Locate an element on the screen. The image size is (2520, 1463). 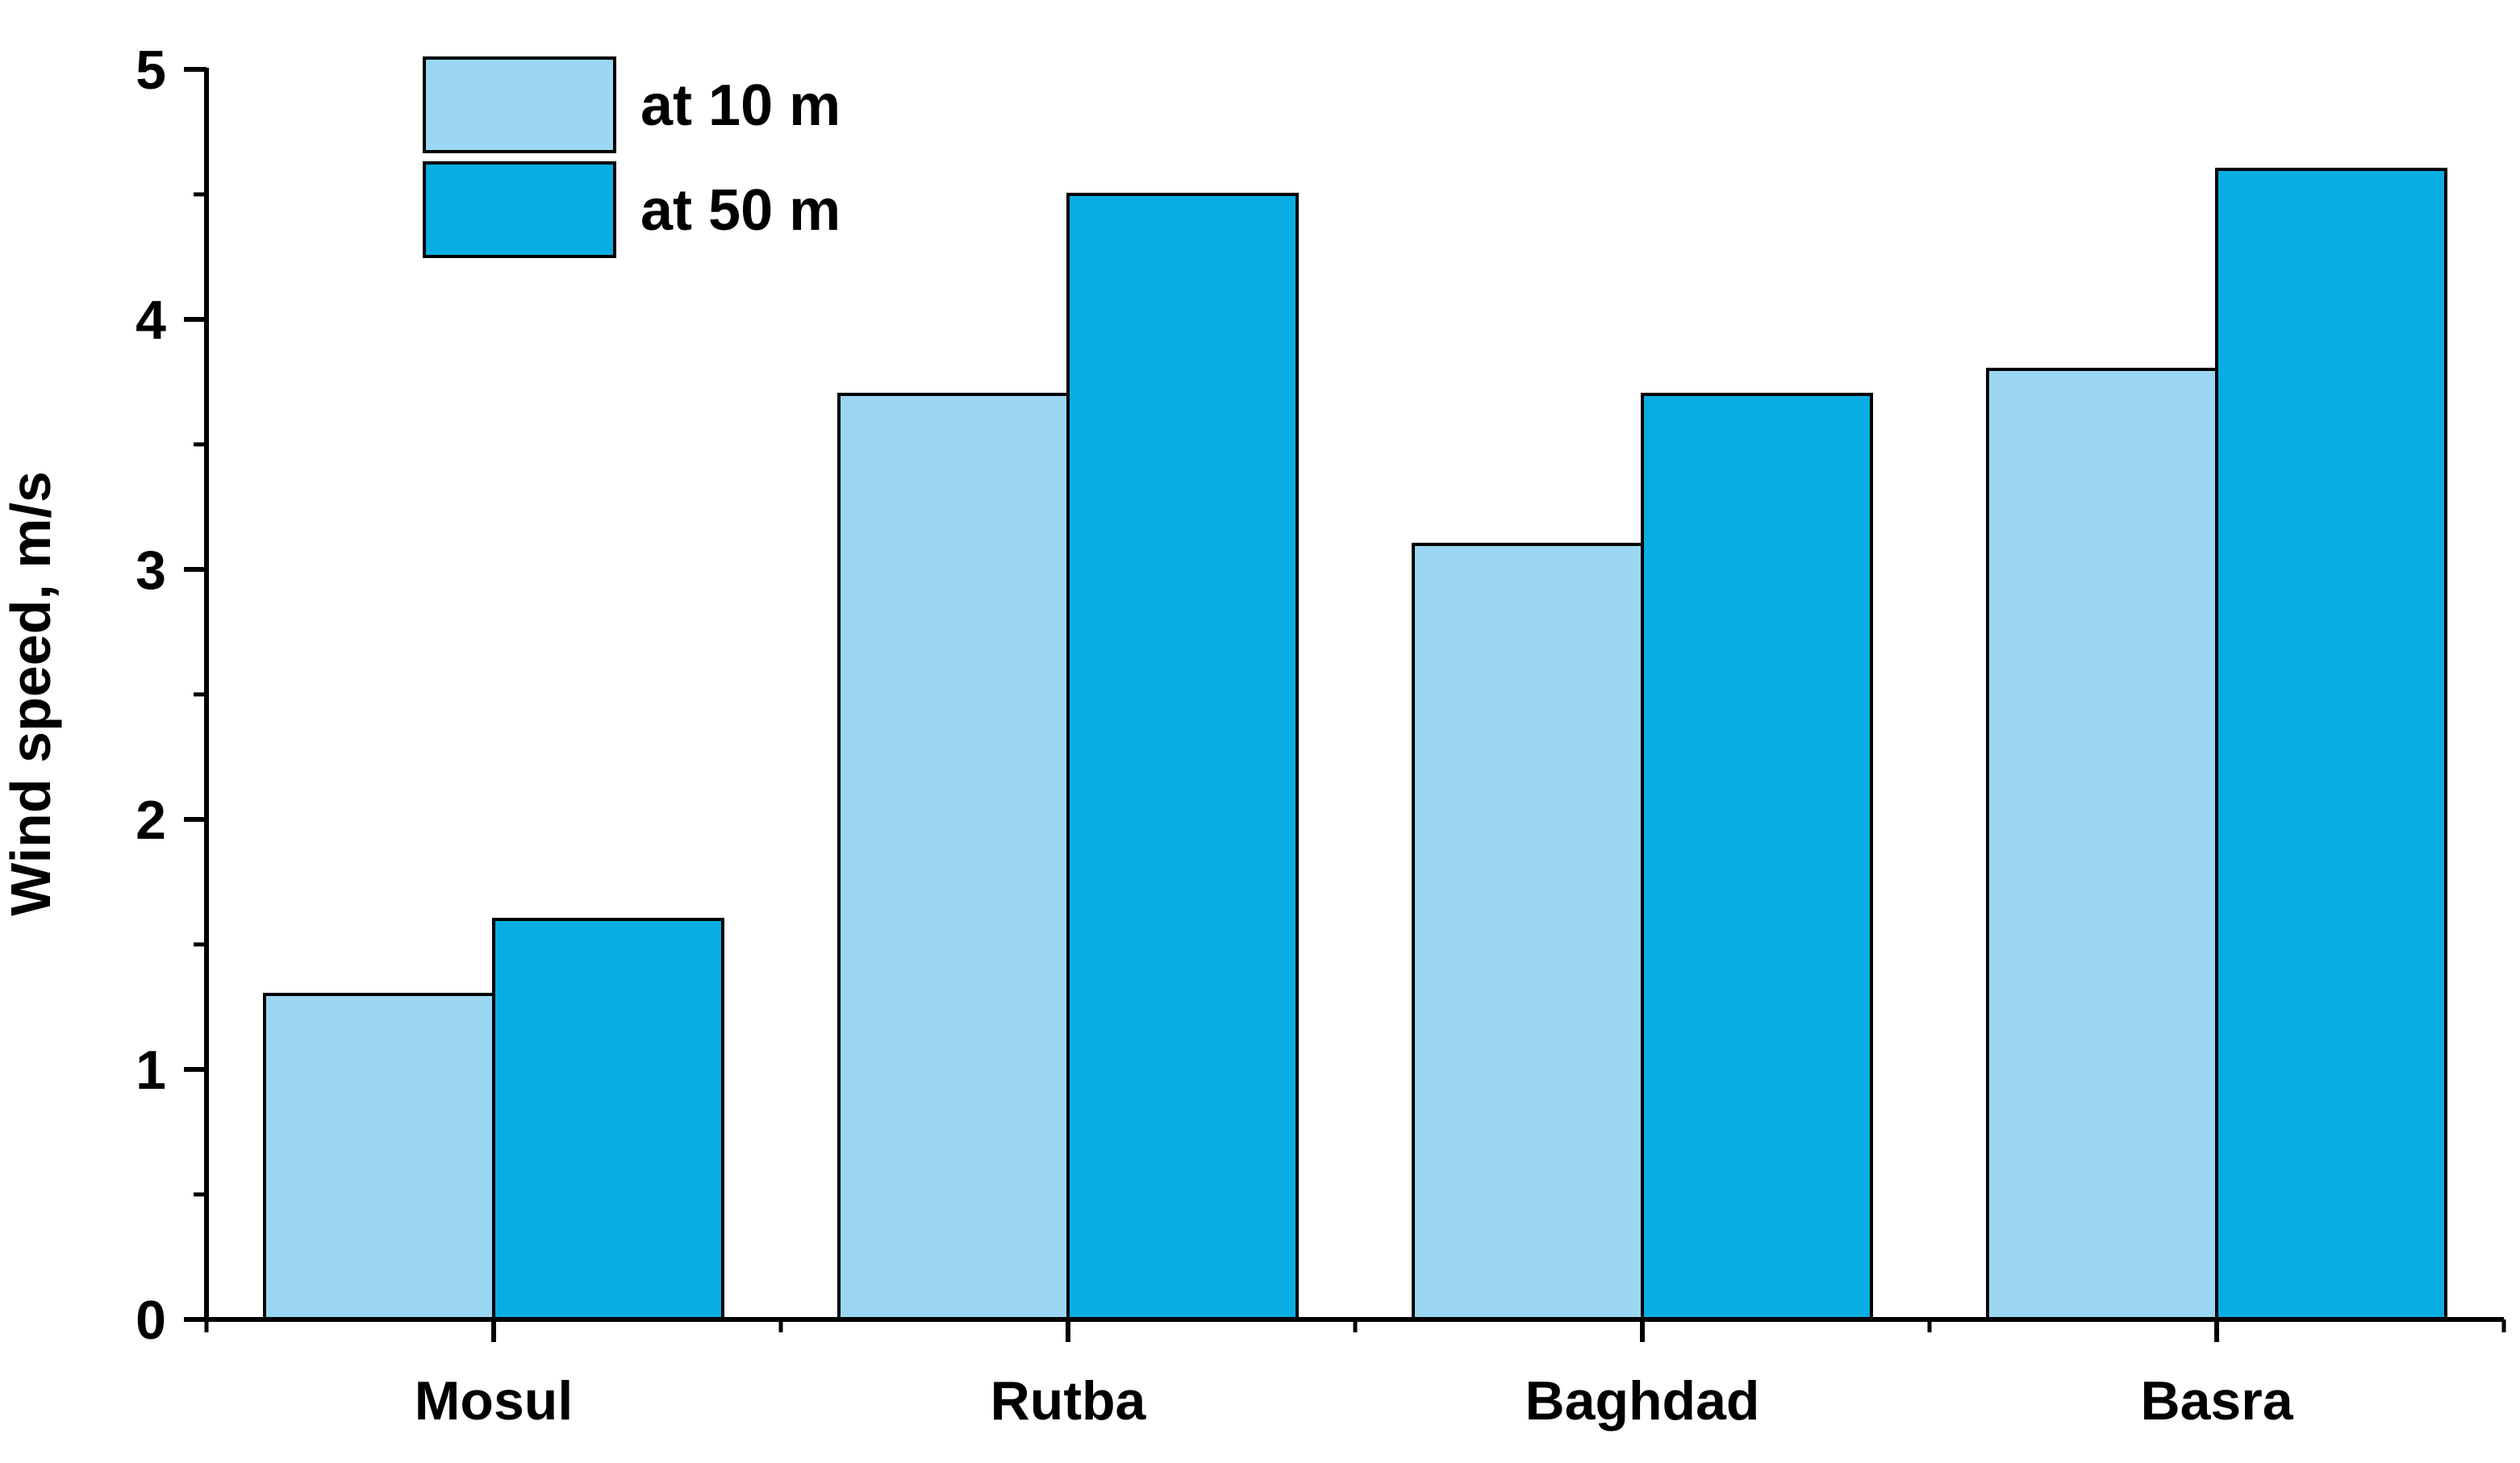
y-tick-label: 5 is located at coordinates (151, 70).